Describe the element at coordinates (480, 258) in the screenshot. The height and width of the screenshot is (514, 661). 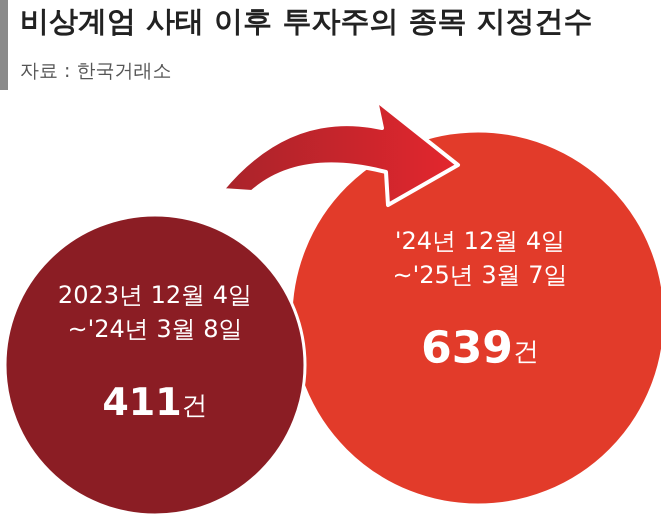
I see `category-label: '24년 12월 4일 ~'25년 3월 7일` at that location.